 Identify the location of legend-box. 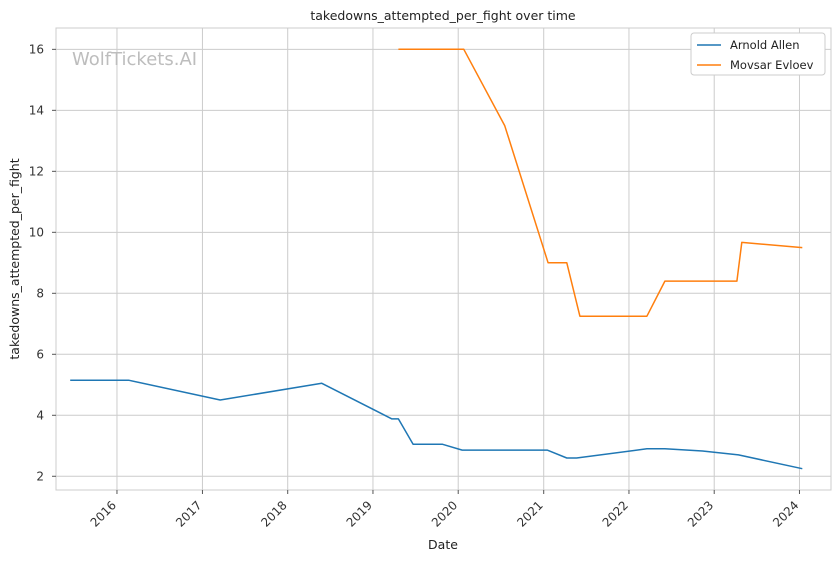
(758, 54).